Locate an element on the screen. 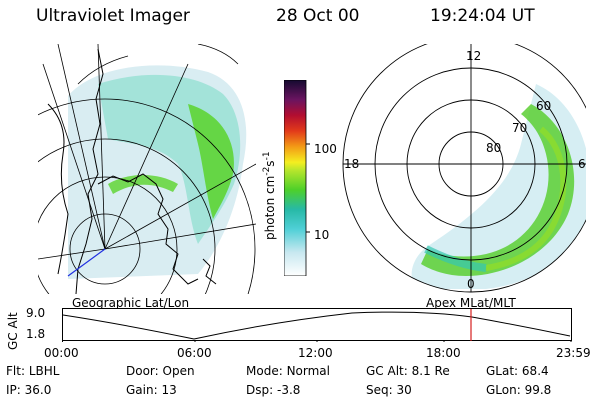  ip-value: 36.0 is located at coordinates (38, 390).